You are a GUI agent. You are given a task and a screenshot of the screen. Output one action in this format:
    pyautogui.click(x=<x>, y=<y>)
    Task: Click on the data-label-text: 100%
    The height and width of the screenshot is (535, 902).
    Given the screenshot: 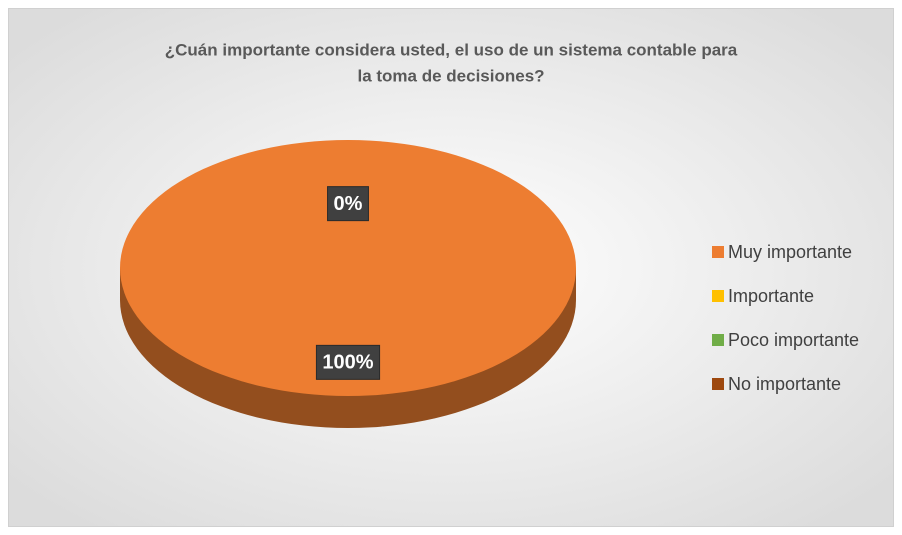 What is the action you would take?
    pyautogui.click(x=347, y=363)
    